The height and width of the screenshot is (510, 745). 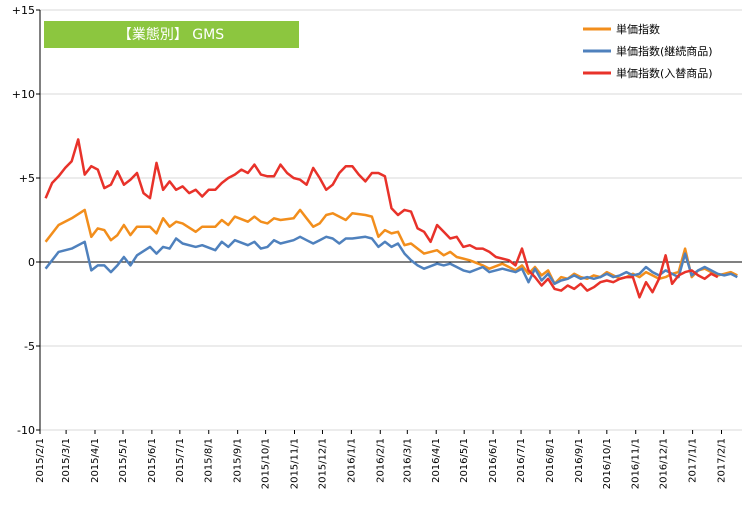 I want to click on x-tick-label: 2016/4/1, so click(x=436, y=460).